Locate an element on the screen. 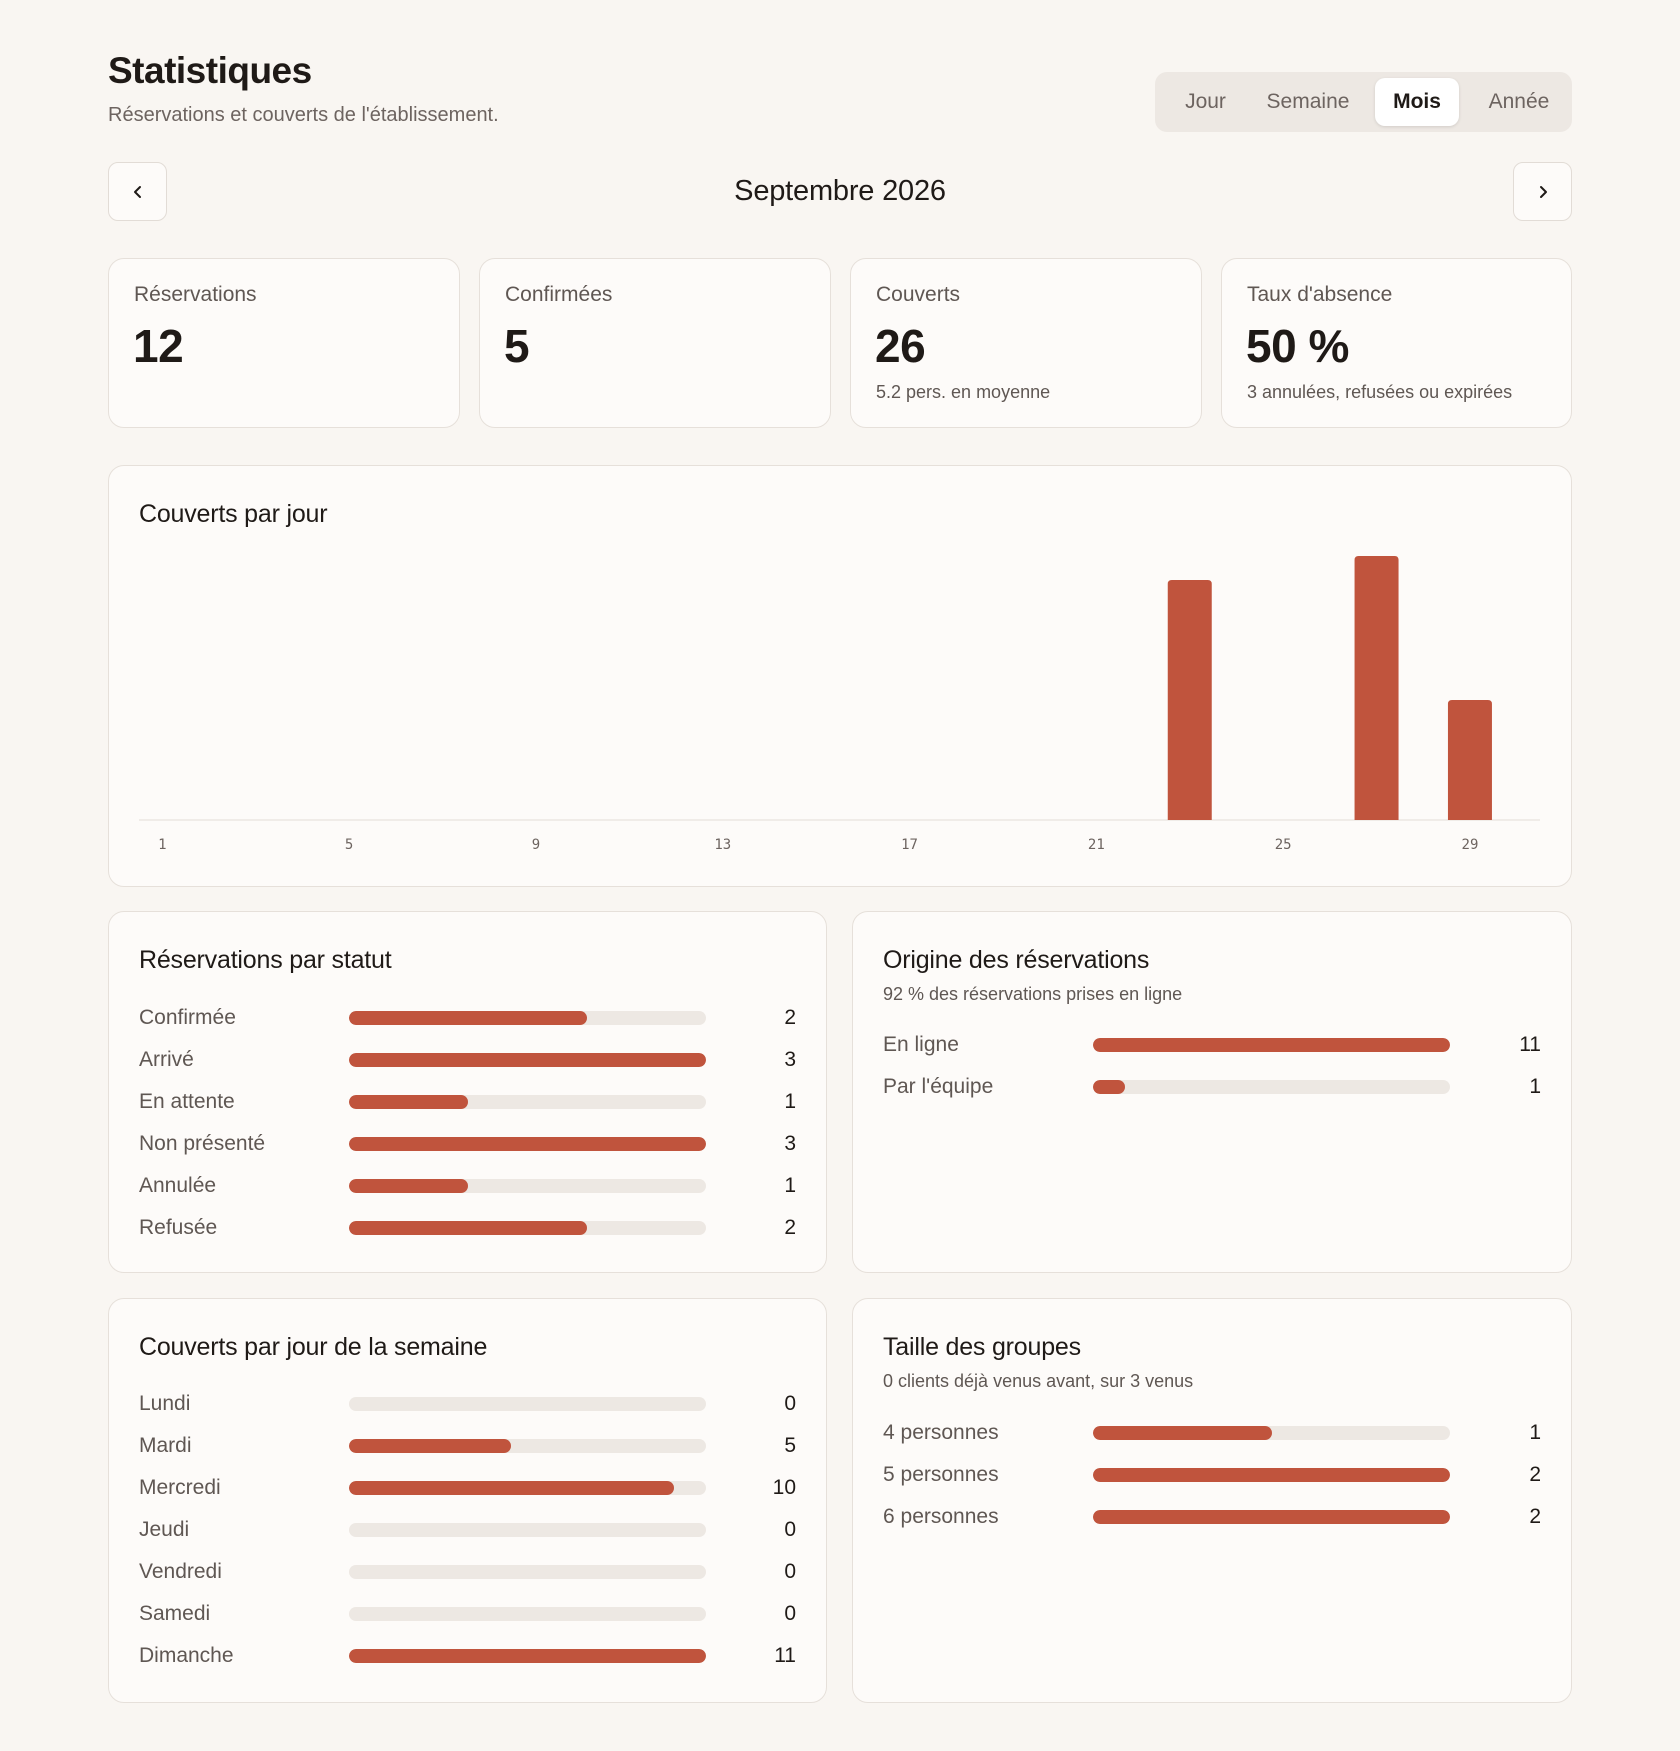 The height and width of the screenshot is (1751, 1680). card-title: Couverts par jour is located at coordinates (233, 514).